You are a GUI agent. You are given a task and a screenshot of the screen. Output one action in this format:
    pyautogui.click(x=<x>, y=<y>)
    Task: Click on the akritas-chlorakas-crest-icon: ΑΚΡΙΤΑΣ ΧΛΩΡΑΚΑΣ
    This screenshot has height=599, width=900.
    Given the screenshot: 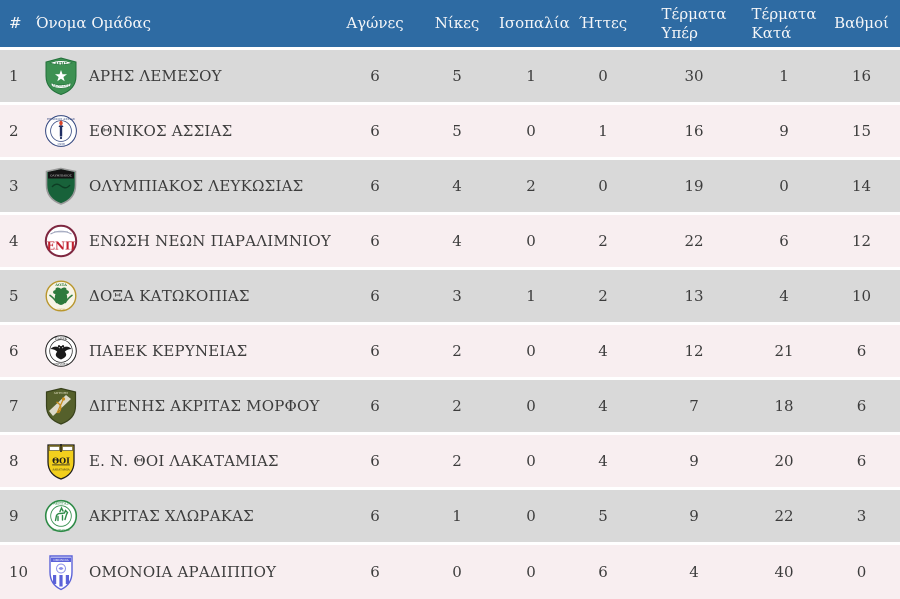 What is the action you would take?
    pyautogui.click(x=61, y=516)
    